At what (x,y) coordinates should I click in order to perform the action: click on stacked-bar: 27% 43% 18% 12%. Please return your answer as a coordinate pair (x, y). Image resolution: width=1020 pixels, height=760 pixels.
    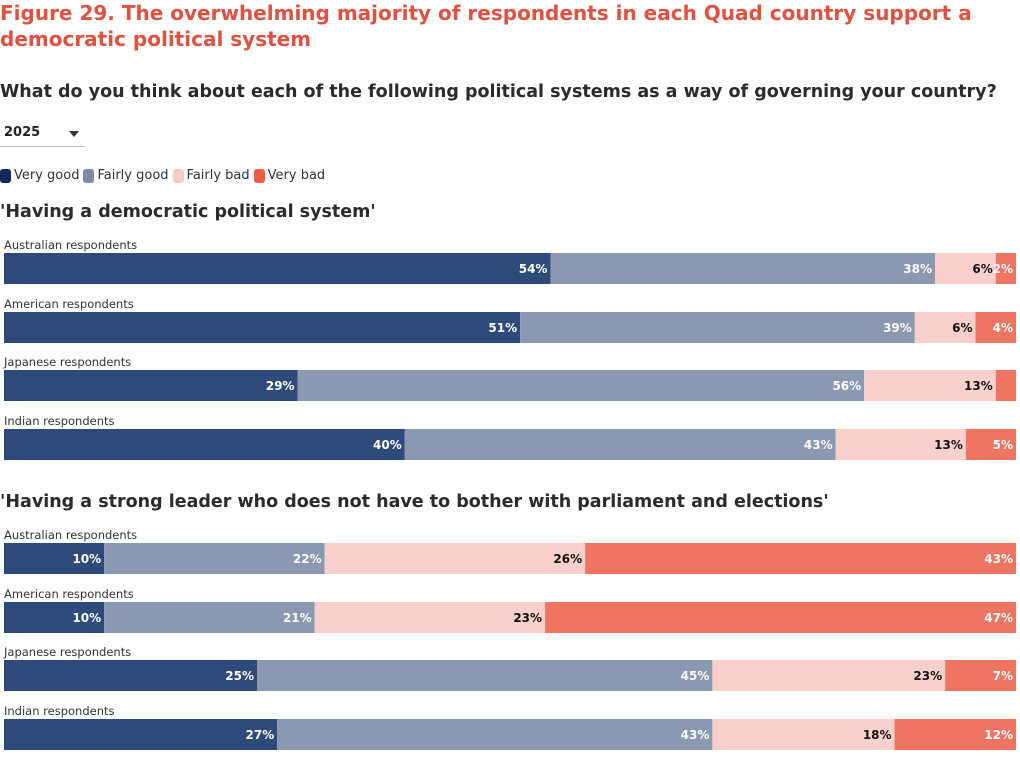
    Looking at the image, I should click on (510, 734).